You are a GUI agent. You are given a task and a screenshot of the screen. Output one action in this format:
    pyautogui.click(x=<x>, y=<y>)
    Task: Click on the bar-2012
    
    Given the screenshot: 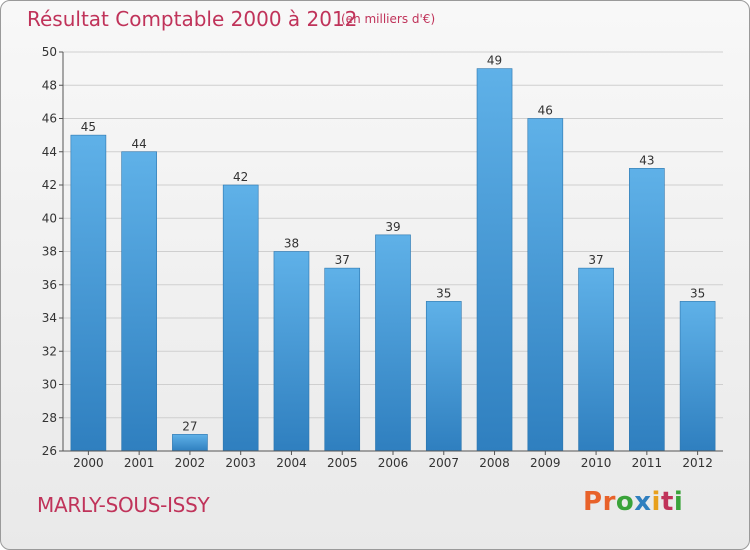 What is the action you would take?
    pyautogui.click(x=697, y=376)
    